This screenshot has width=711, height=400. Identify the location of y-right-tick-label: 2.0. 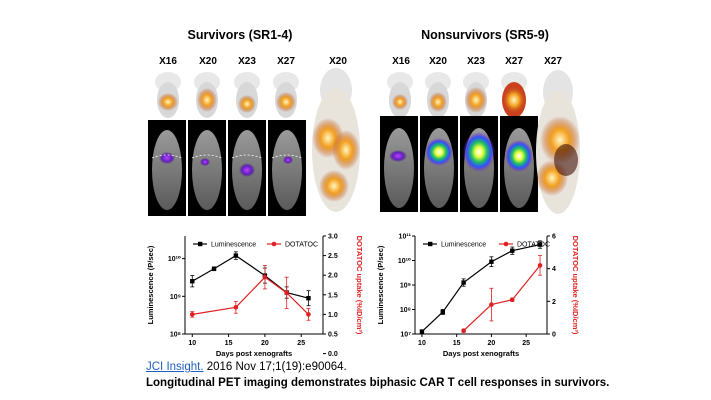
(333, 276).